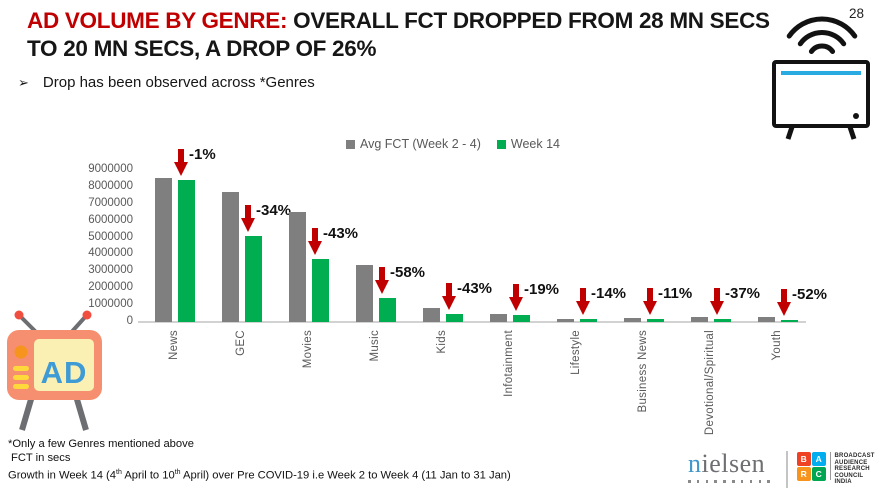 Image resolution: width=878 pixels, height=493 pixels. What do you see at coordinates (442, 342) in the screenshot?
I see `x-axis-category-label: Kids` at bounding box center [442, 342].